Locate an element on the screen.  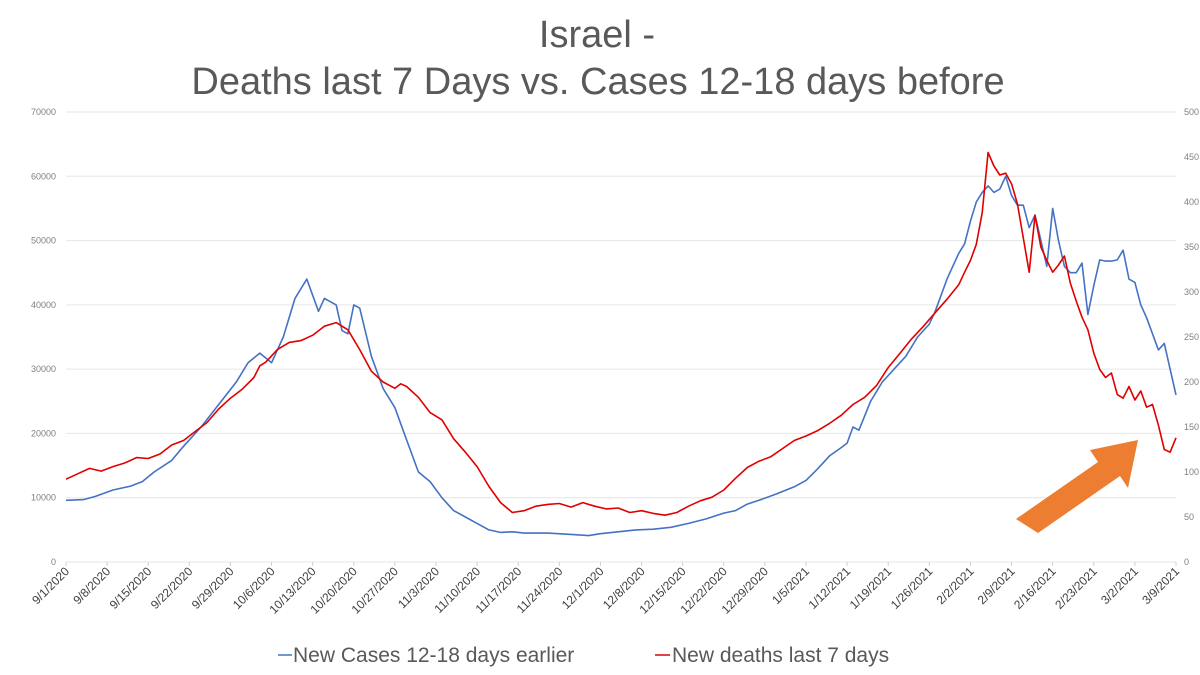
right-tick-label: 250 is located at coordinates (1191, 337).